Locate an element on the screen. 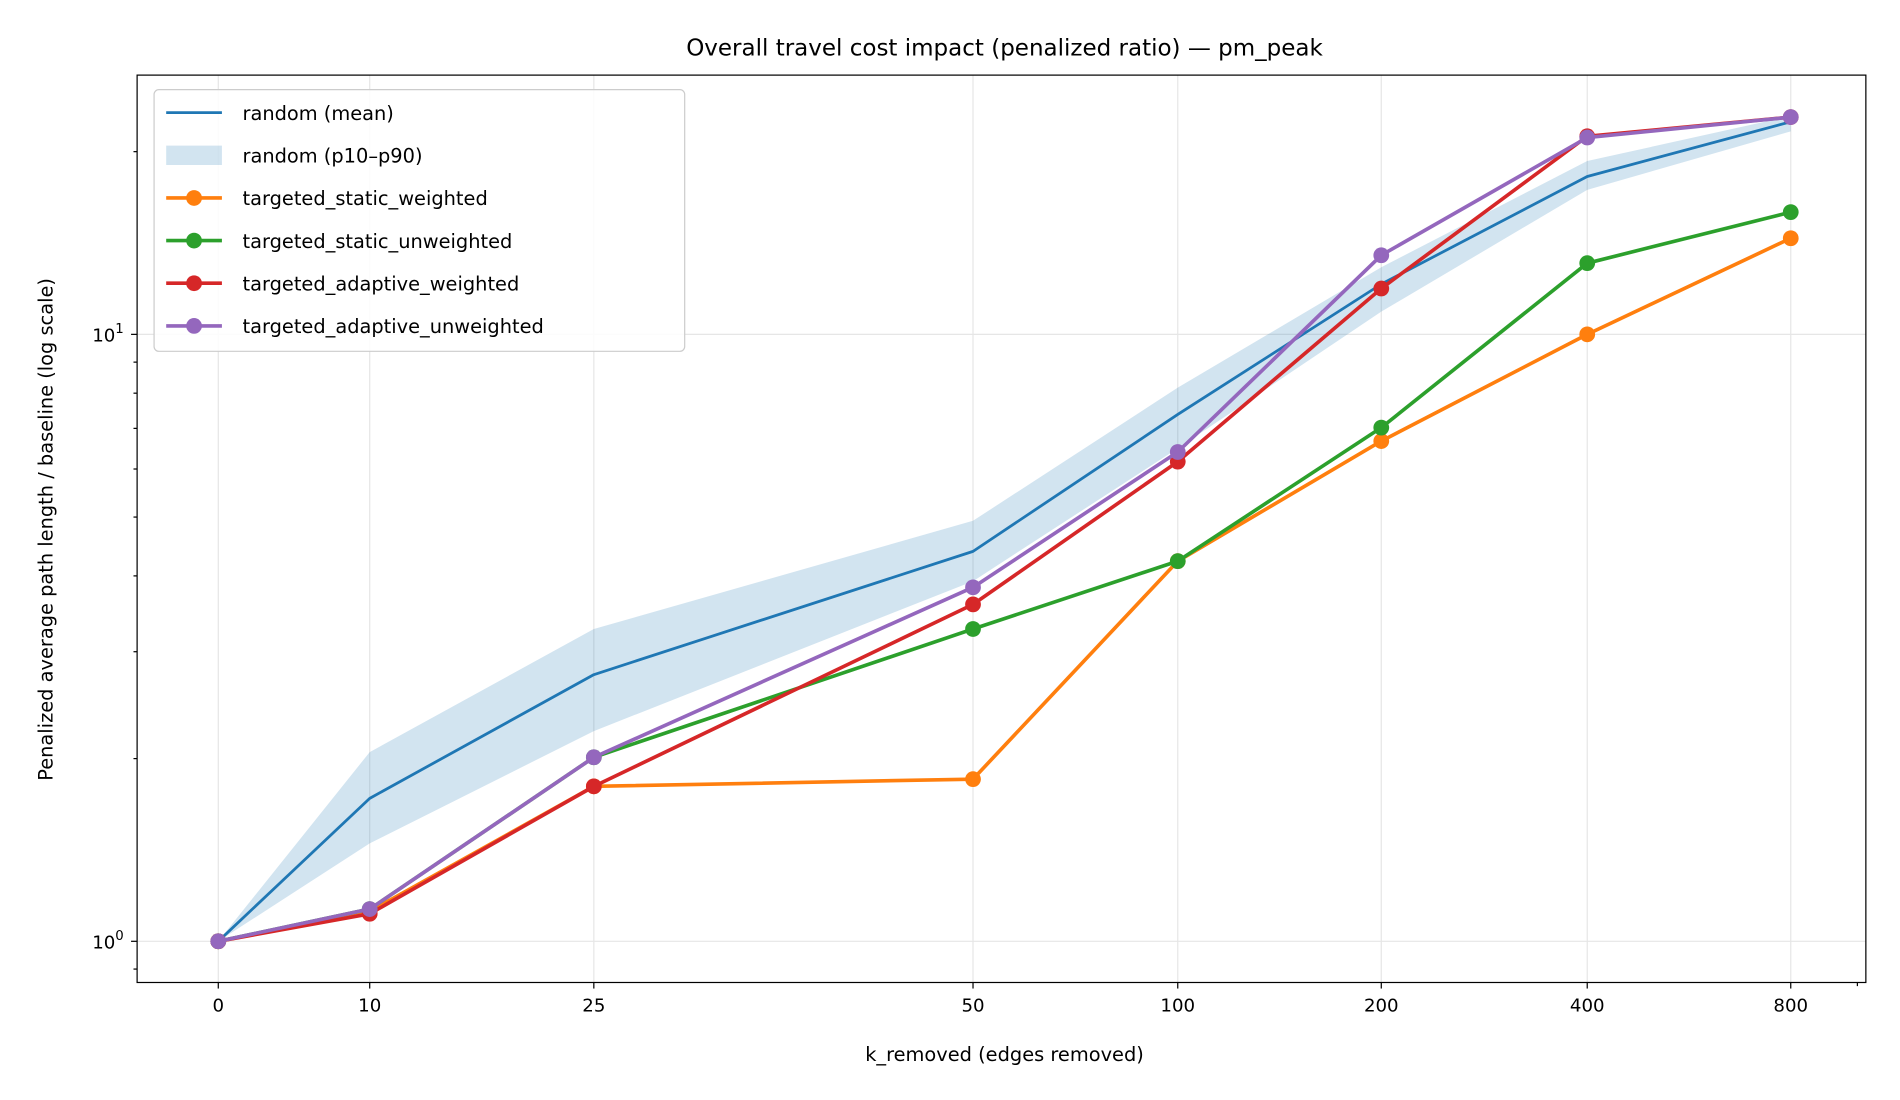 Image resolution: width=1900 pixels, height=1100 pixels. x-tick-label: 200 is located at coordinates (1381, 1006).